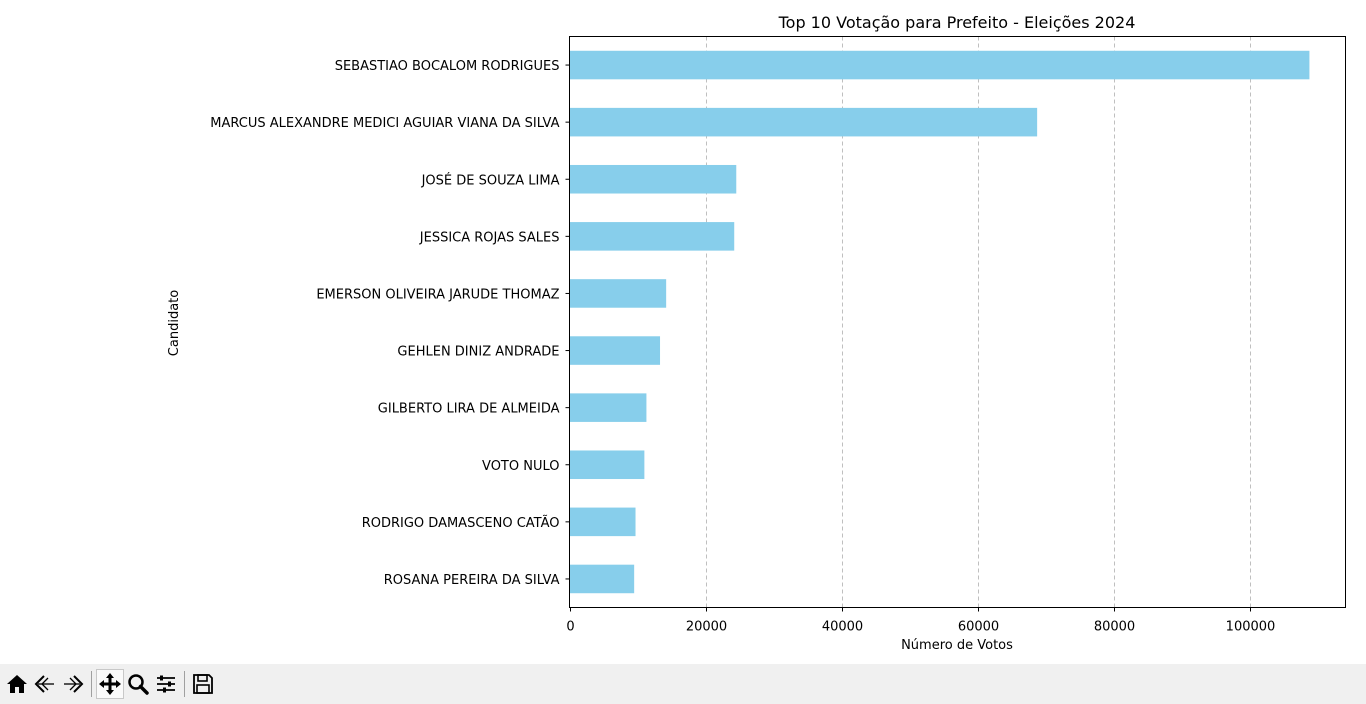  Describe the element at coordinates (490, 180) in the screenshot. I see `y-tick-label: JOSÉ DE SOUZA LIMA` at that location.